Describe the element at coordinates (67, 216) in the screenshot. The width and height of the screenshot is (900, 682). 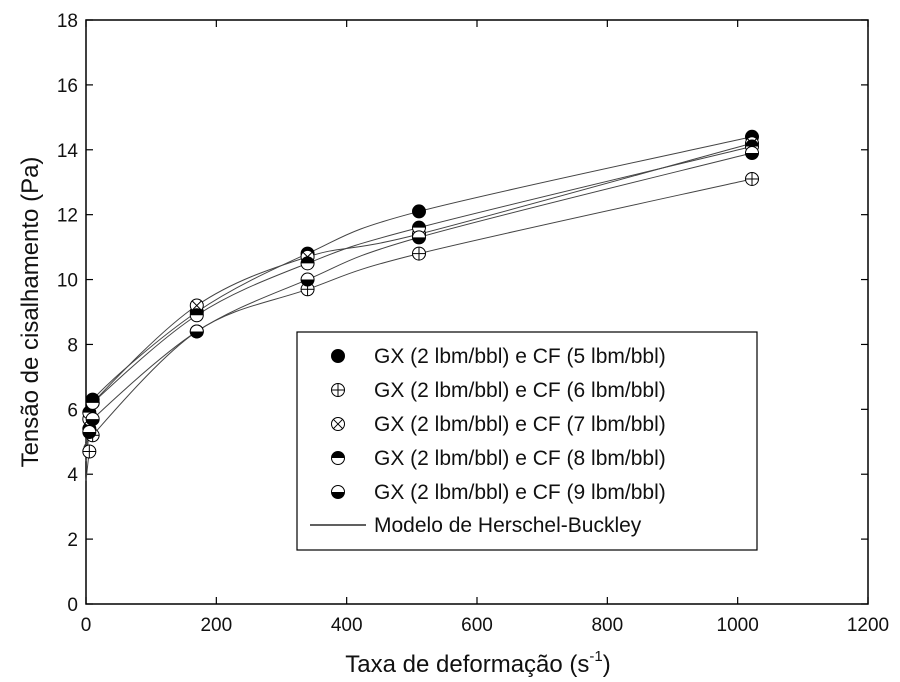
I see `y-tick-label: 12` at that location.